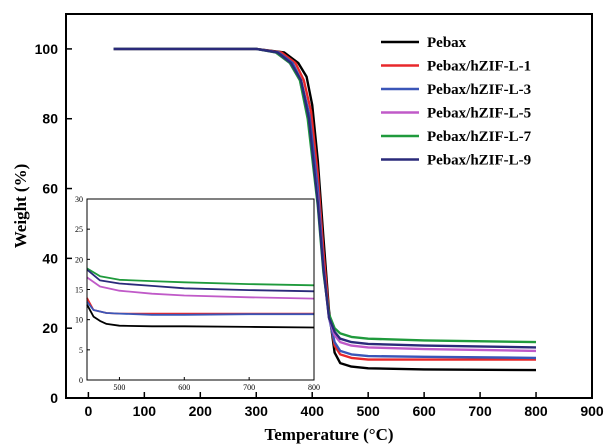 Image resolution: width=606 pixels, height=445 pixels. What do you see at coordinates (20, 206) in the screenshot?
I see `y-axis-title: Weight (%)` at bounding box center [20, 206].